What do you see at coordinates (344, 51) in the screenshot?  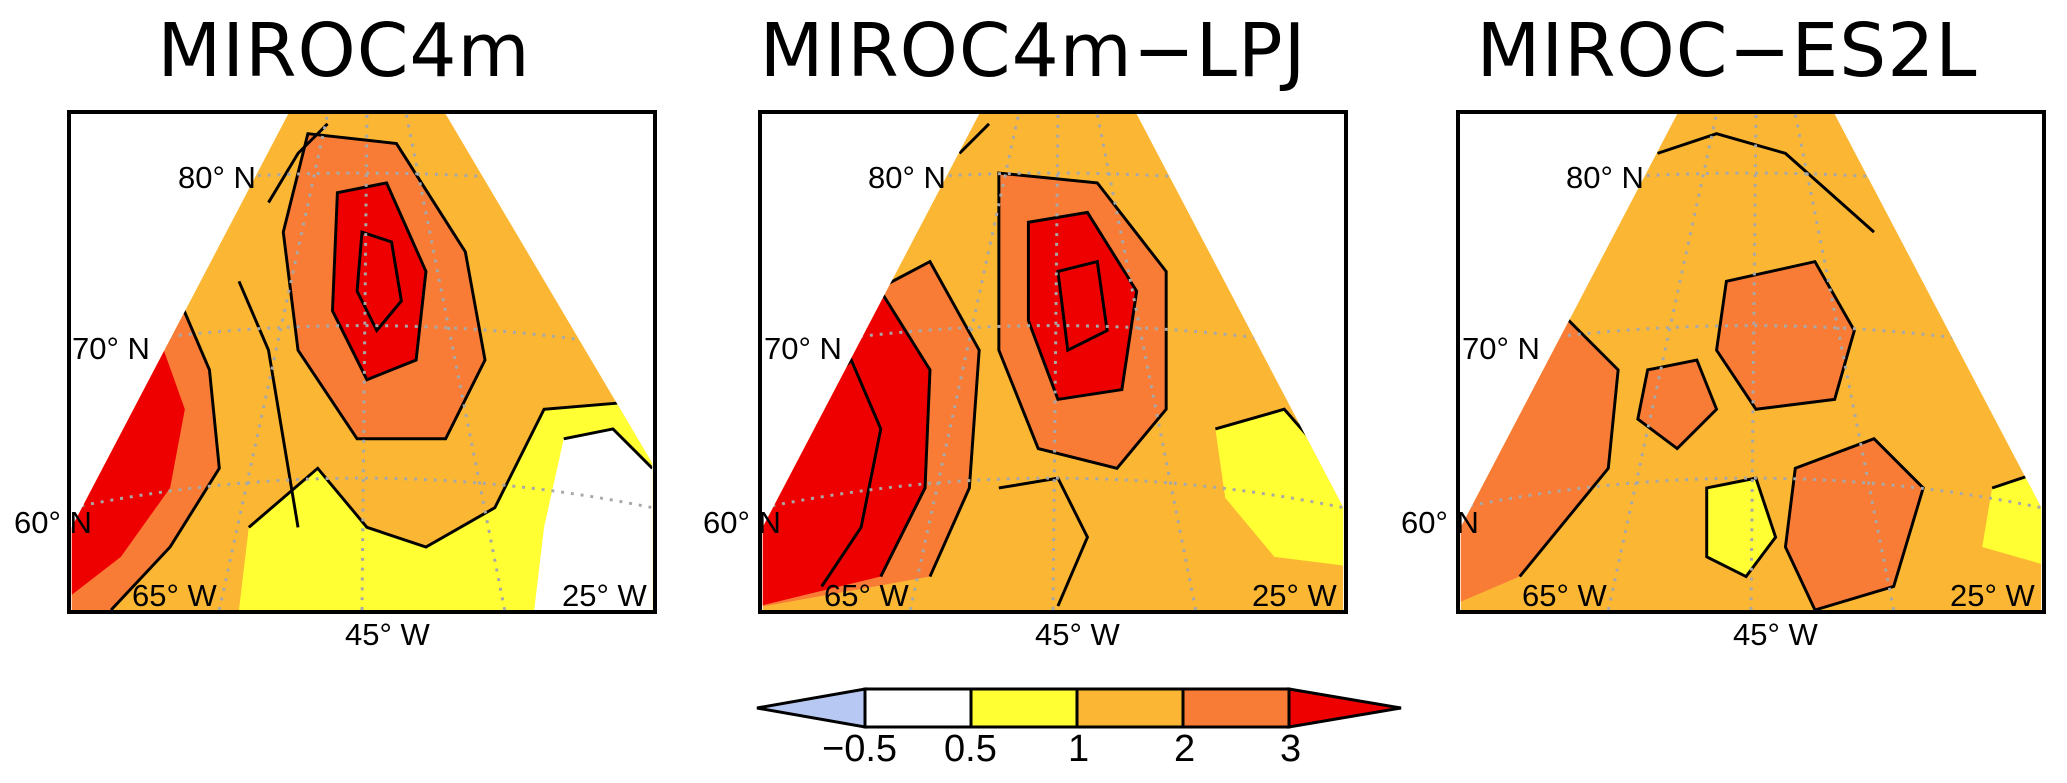 I see `panel-title-miroc4m: MIROC4m` at bounding box center [344, 51].